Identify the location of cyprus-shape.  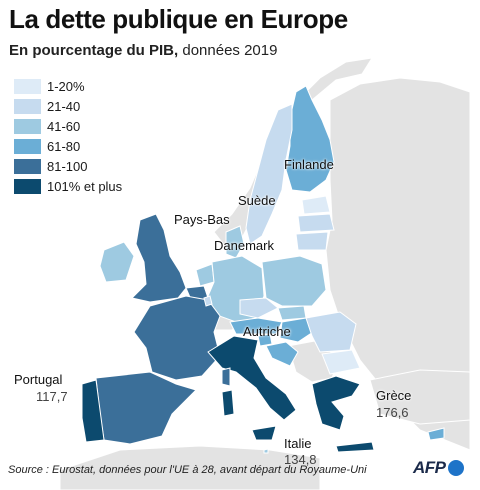
(436, 434).